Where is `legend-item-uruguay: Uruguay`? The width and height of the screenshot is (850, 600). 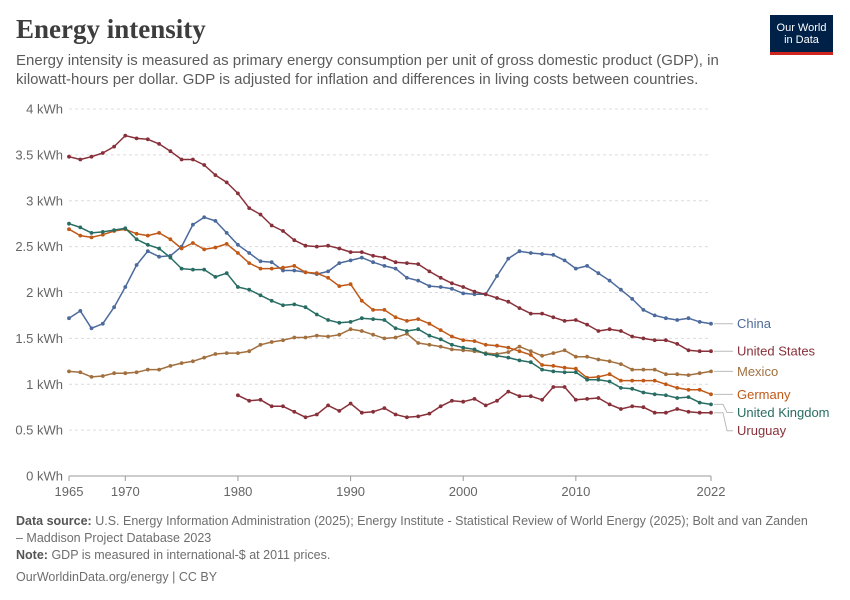 legend-item-uruguay: Uruguay is located at coordinates (750, 425).